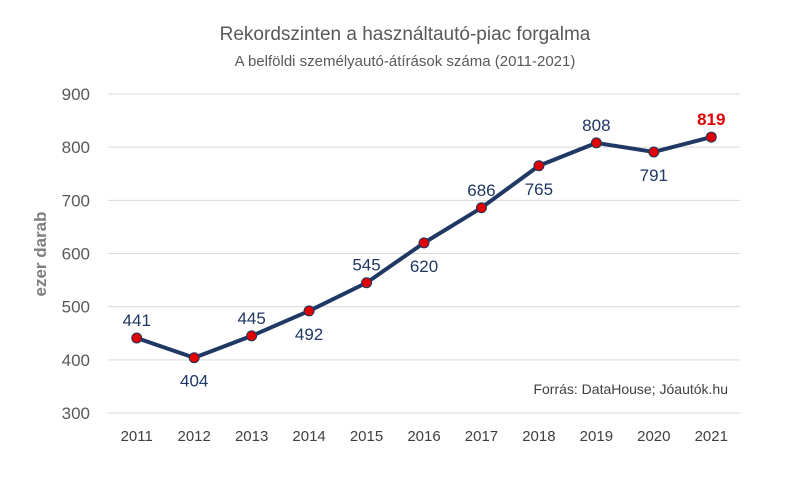 Image resolution: width=800 pixels, height=481 pixels. I want to click on data-label: 404, so click(194, 381).